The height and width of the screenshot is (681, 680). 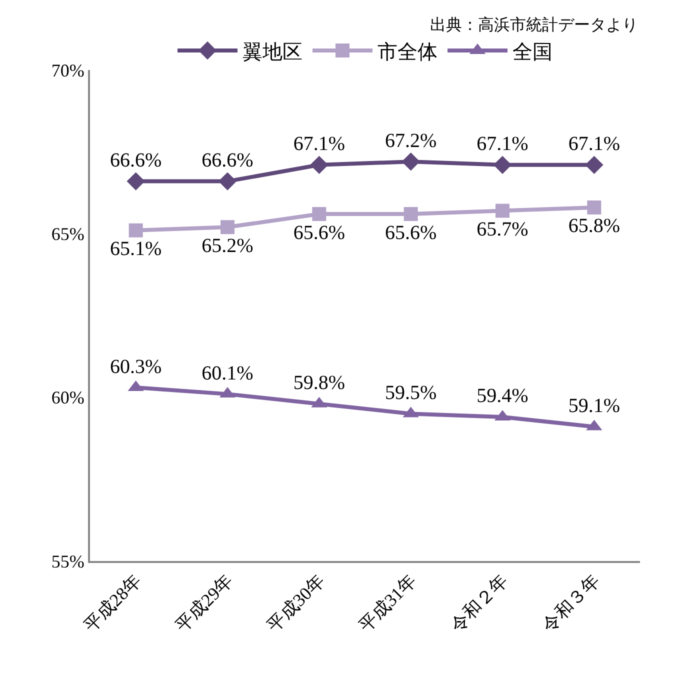 What do you see at coordinates (228, 245) in the screenshot?
I see `data-label: 65.2%` at bounding box center [228, 245].